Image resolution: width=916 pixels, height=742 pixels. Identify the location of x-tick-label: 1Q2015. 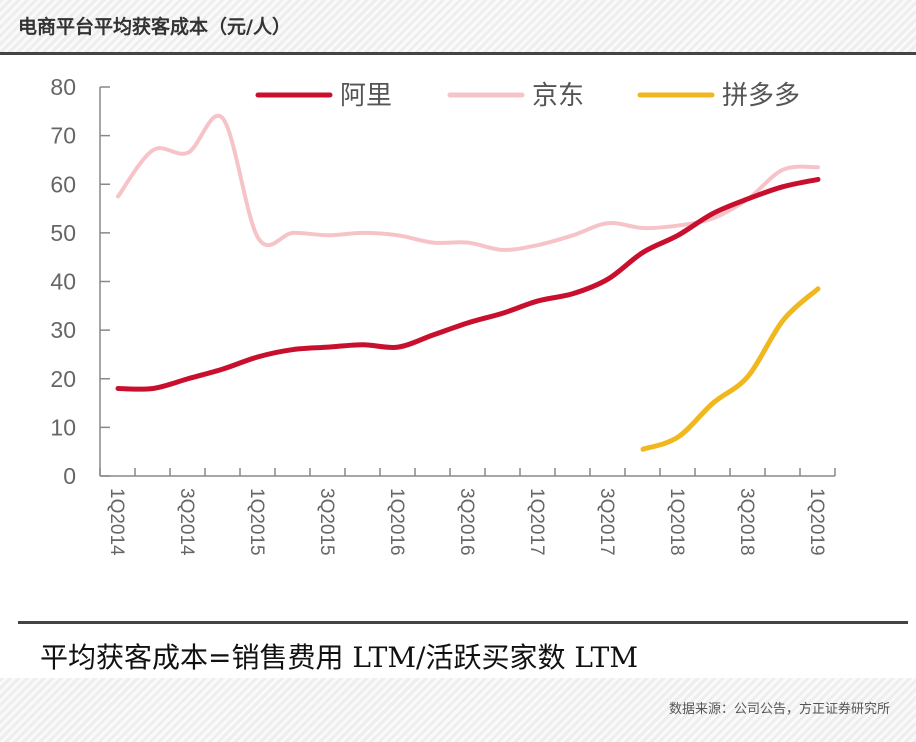
(256, 522).